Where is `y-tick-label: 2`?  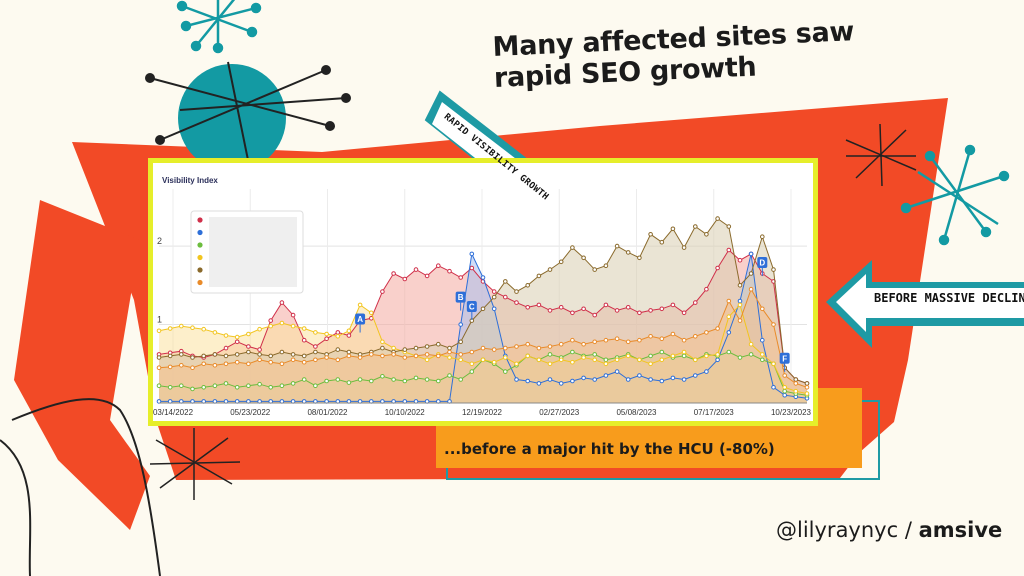 y-tick-label: 2 is located at coordinates (159, 241).